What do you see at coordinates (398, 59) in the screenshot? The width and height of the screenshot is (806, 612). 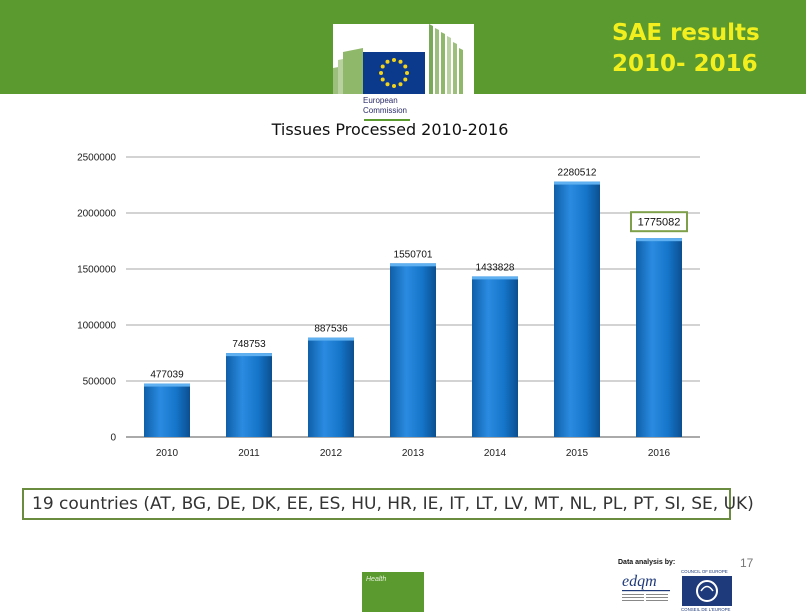 I see `european-commission-logo-icon` at bounding box center [398, 59].